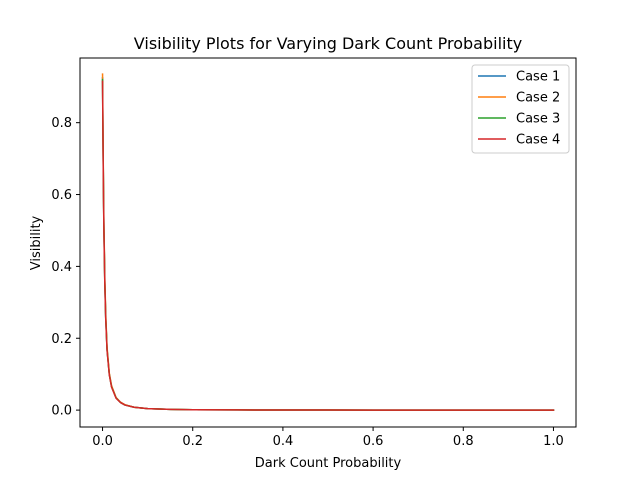  Describe the element at coordinates (61, 195) in the screenshot. I see `y-tick-label: 0.6` at that location.